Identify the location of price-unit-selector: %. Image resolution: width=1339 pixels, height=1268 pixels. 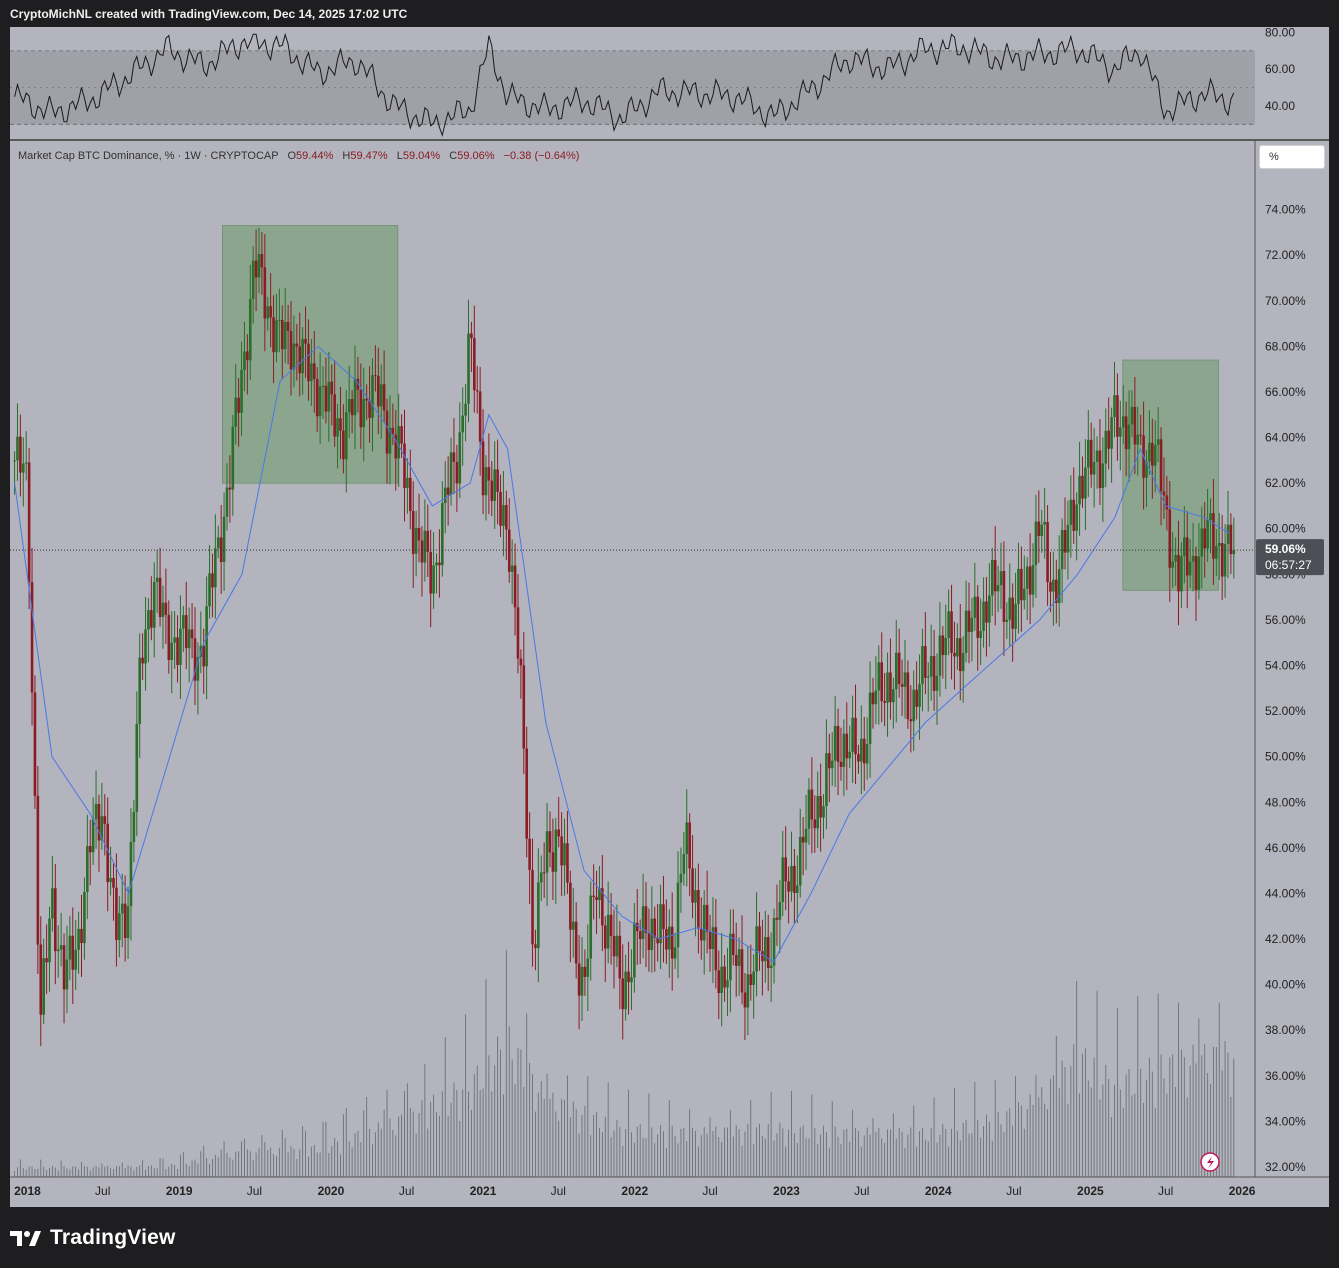
(1292, 157).